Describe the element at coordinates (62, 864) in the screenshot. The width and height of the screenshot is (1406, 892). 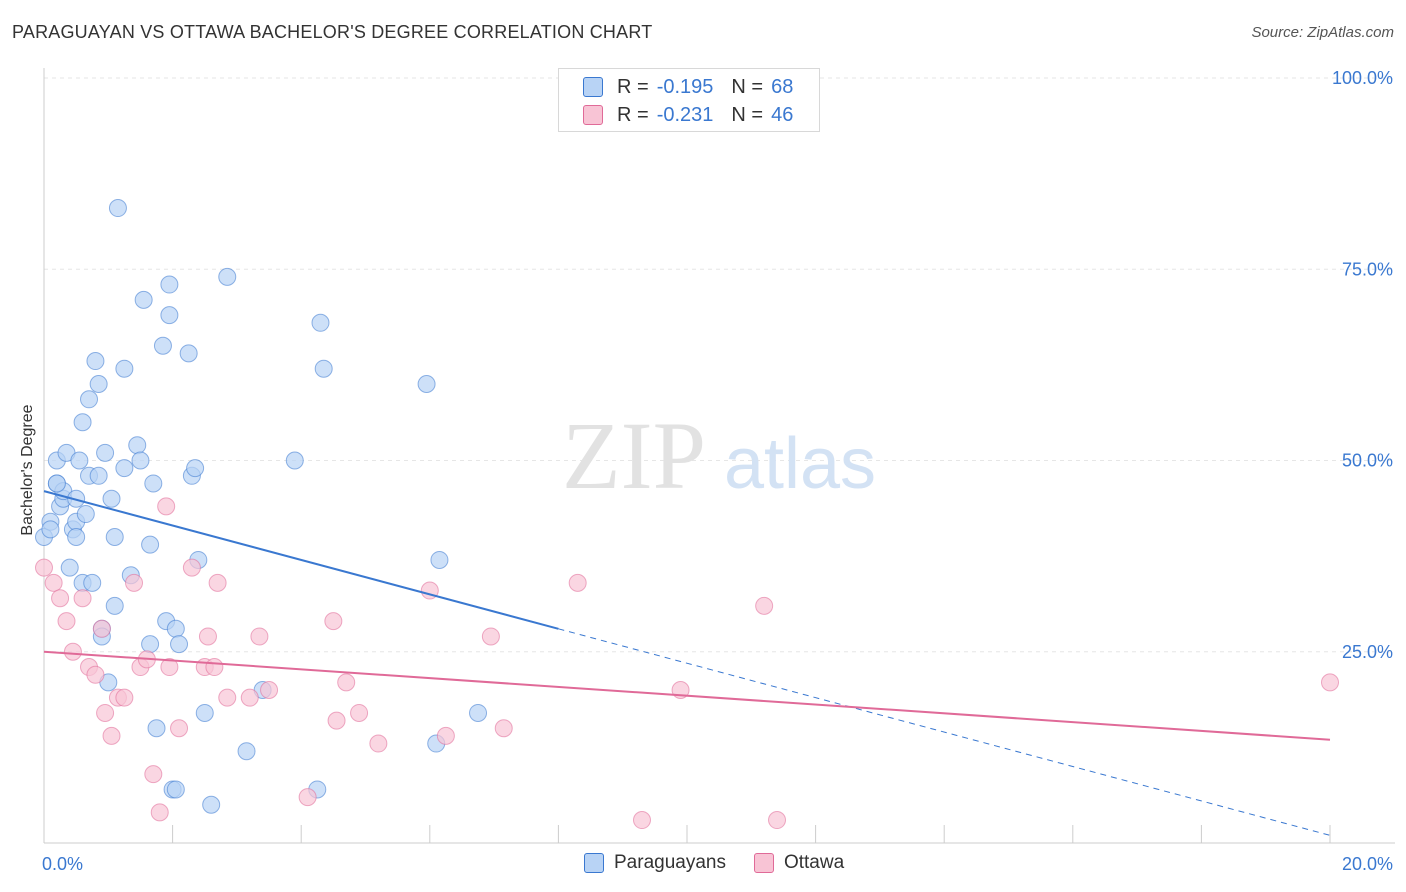
I see `x-tick-label-min: 0.0%` at that location.